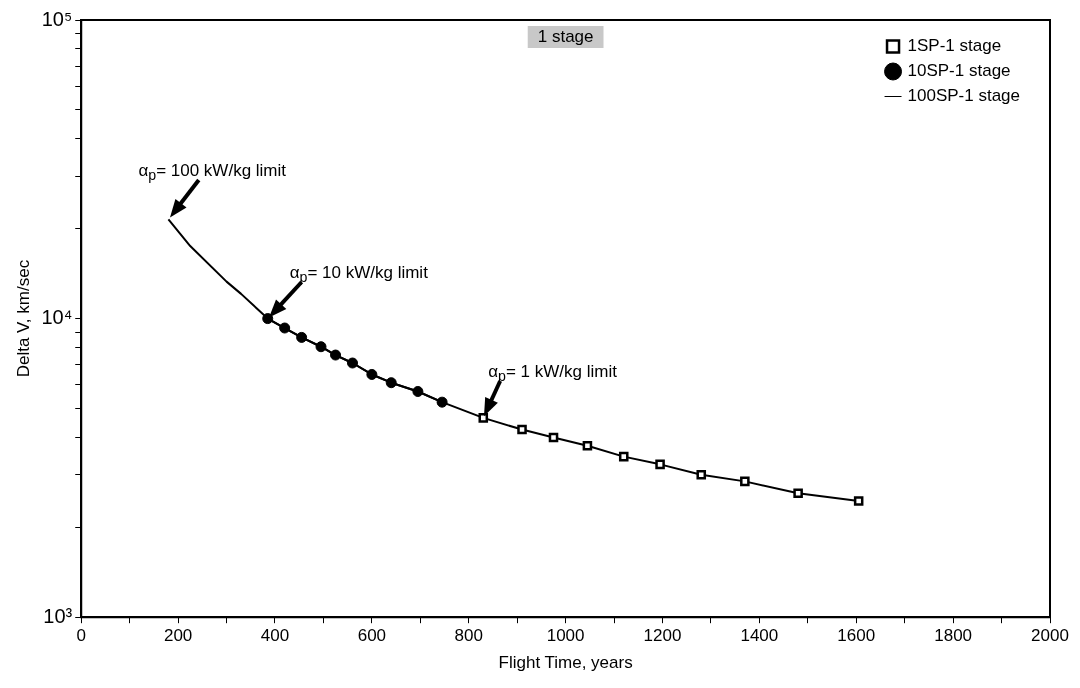 Image resolution: width=1080 pixels, height=688 pixels. I want to click on x-axis-title: Flight Time, years, so click(565, 663).